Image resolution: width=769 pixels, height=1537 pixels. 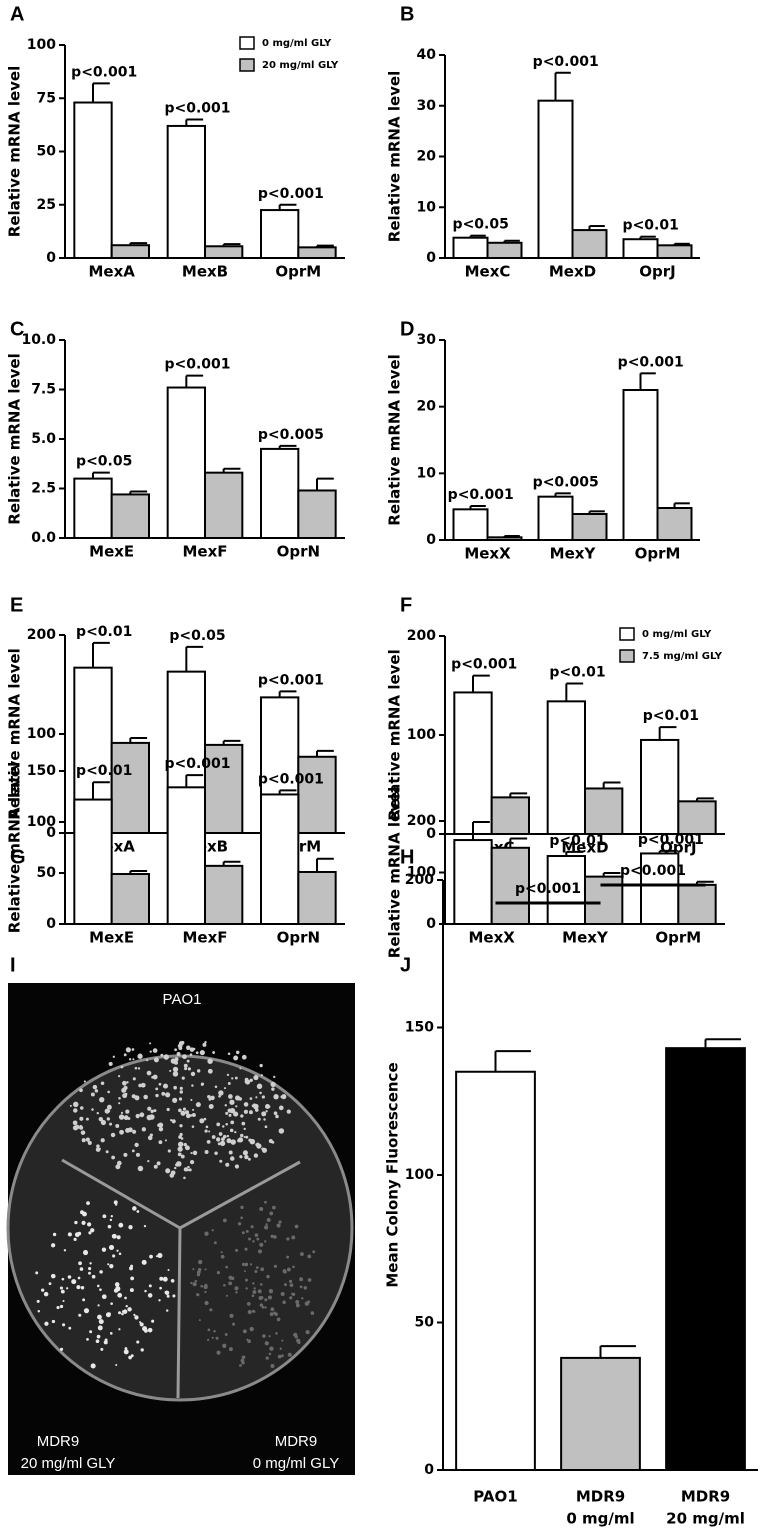 I want to click on legend-label: 20 mg/ml GLY, so click(x=300, y=65).